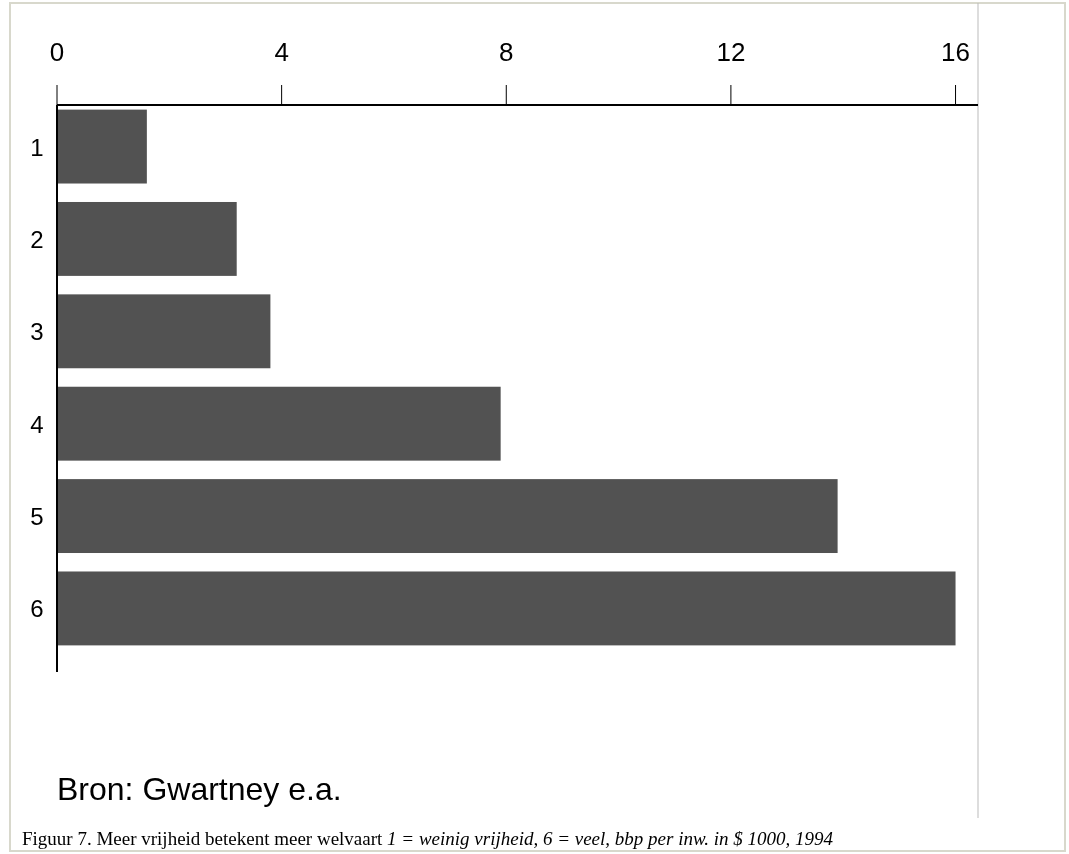  I want to click on y-tick-label: 4, so click(37, 424).